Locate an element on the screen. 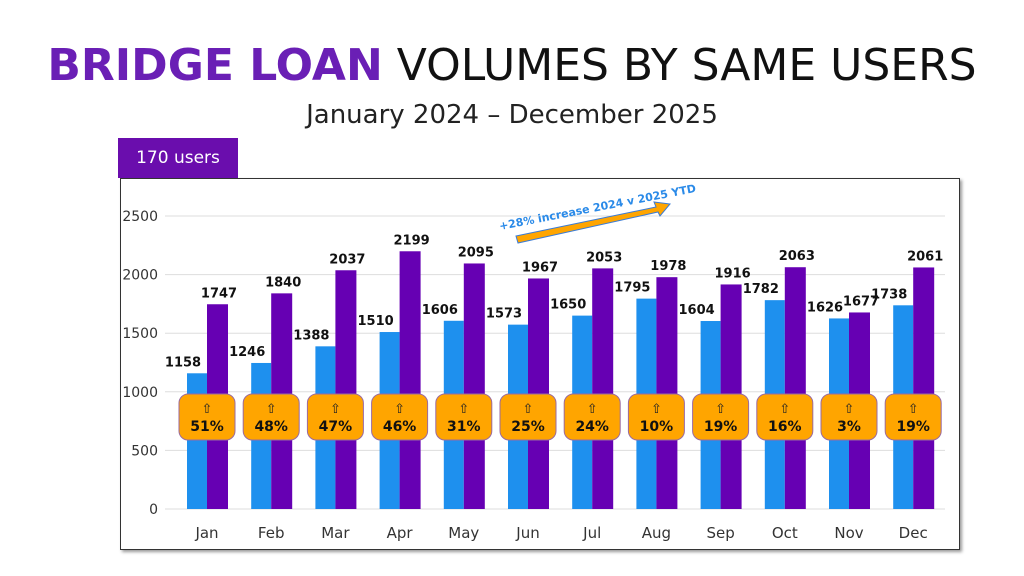  data-label-2025: 2037 is located at coordinates (347, 259).